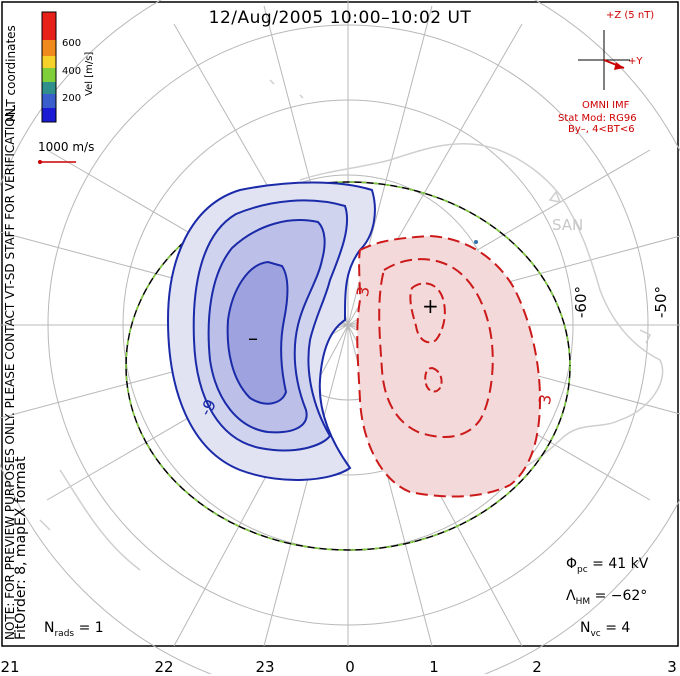  Describe the element at coordinates (607, 597) in the screenshot. I see `stat-lambda-hm: ΛHM = −62°` at that location.